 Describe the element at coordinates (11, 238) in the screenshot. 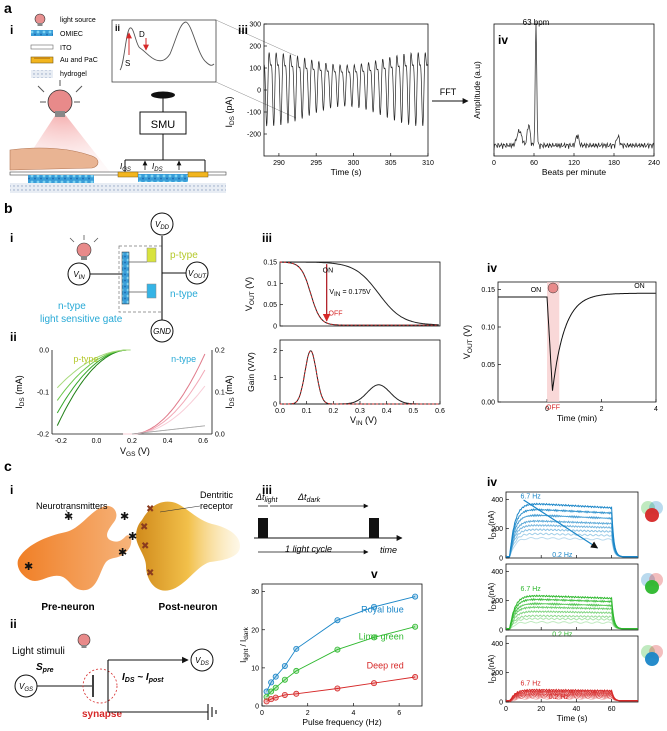

I see `sub-label-b-i: i` at that location.